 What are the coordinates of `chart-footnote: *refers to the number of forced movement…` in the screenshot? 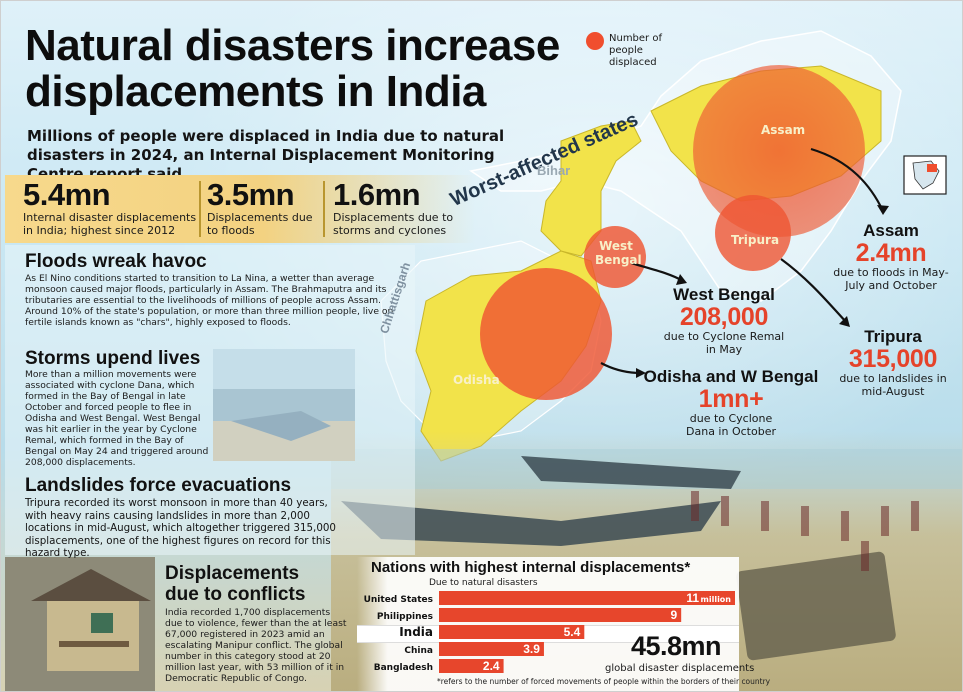 It's located at (604, 681).